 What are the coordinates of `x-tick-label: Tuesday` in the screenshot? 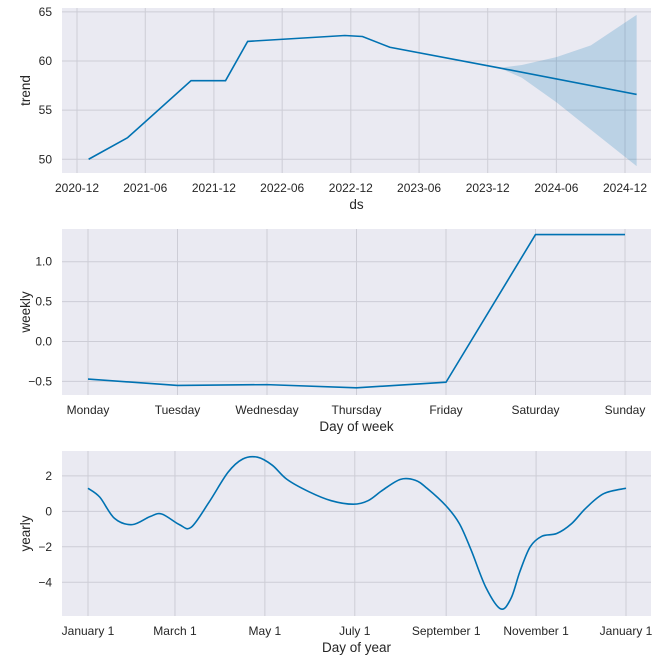 It's located at (178, 410).